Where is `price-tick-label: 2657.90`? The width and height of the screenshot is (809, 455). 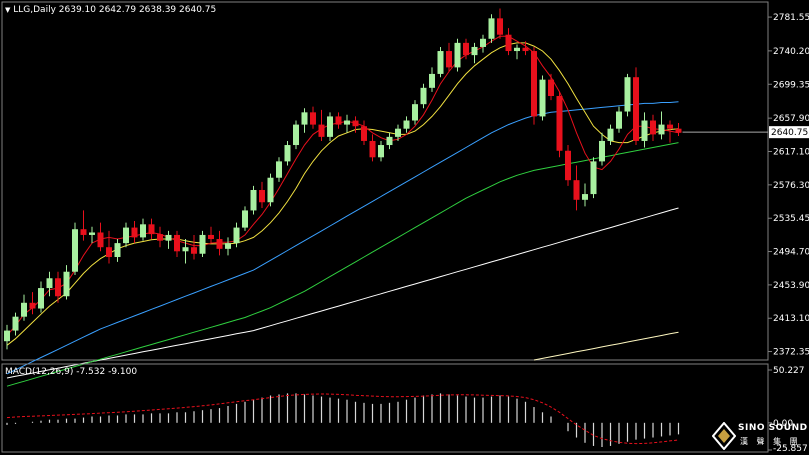 price-tick-label: 2657.90 is located at coordinates (791, 119).